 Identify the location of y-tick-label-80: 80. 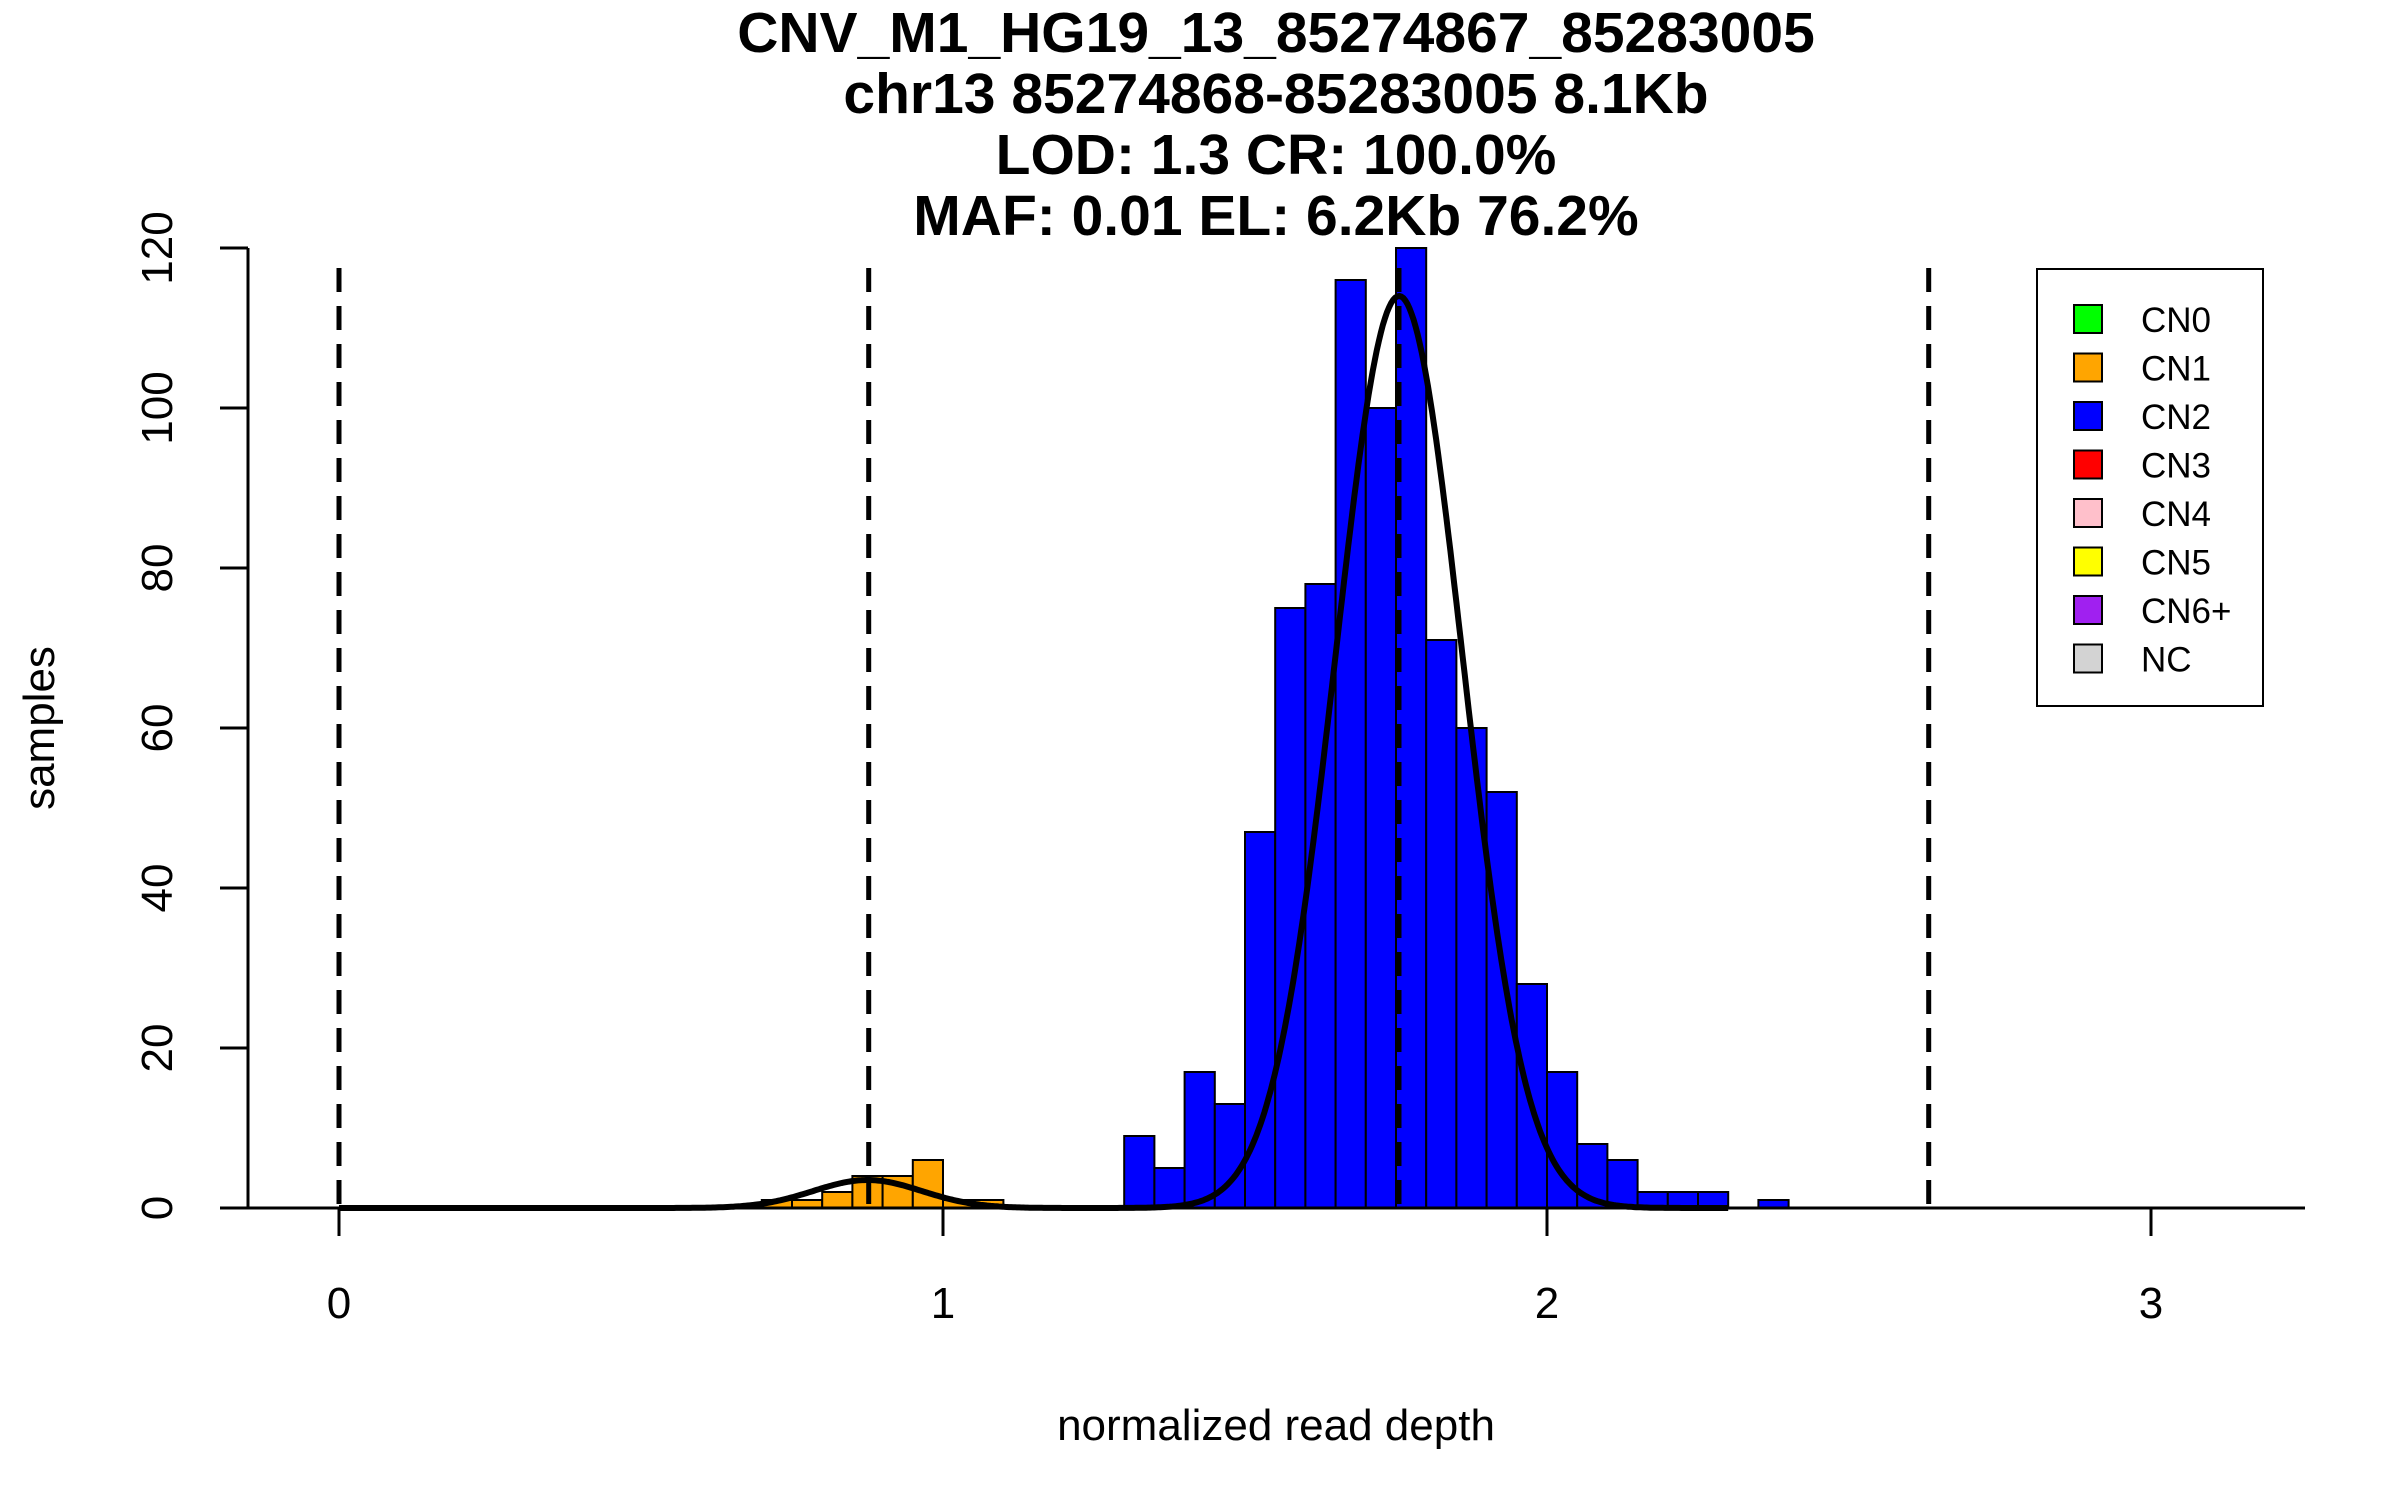
(157, 568).